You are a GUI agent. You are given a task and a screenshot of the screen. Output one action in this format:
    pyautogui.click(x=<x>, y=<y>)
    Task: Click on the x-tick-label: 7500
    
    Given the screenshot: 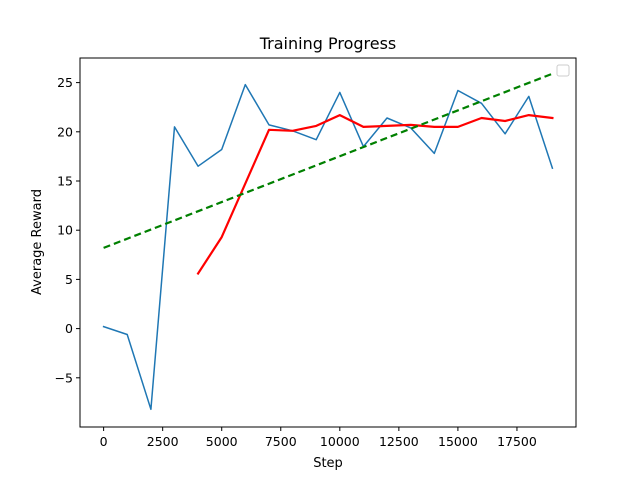 What is the action you would take?
    pyautogui.click(x=281, y=441)
    